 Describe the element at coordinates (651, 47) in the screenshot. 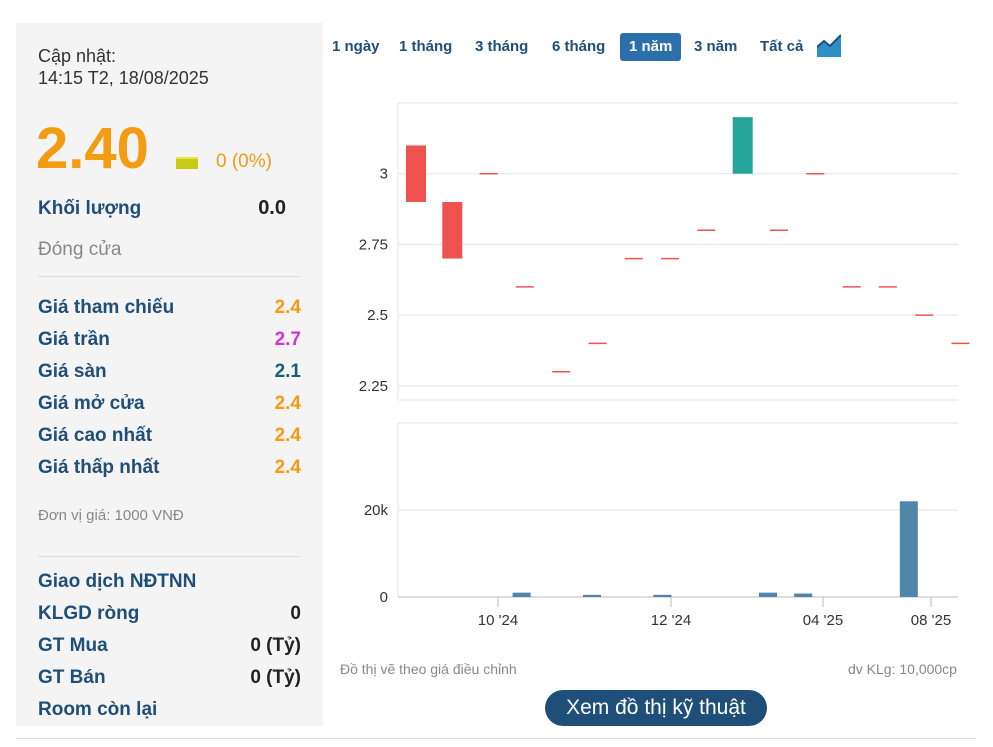

I see `tab-1-year: 1 năm` at that location.